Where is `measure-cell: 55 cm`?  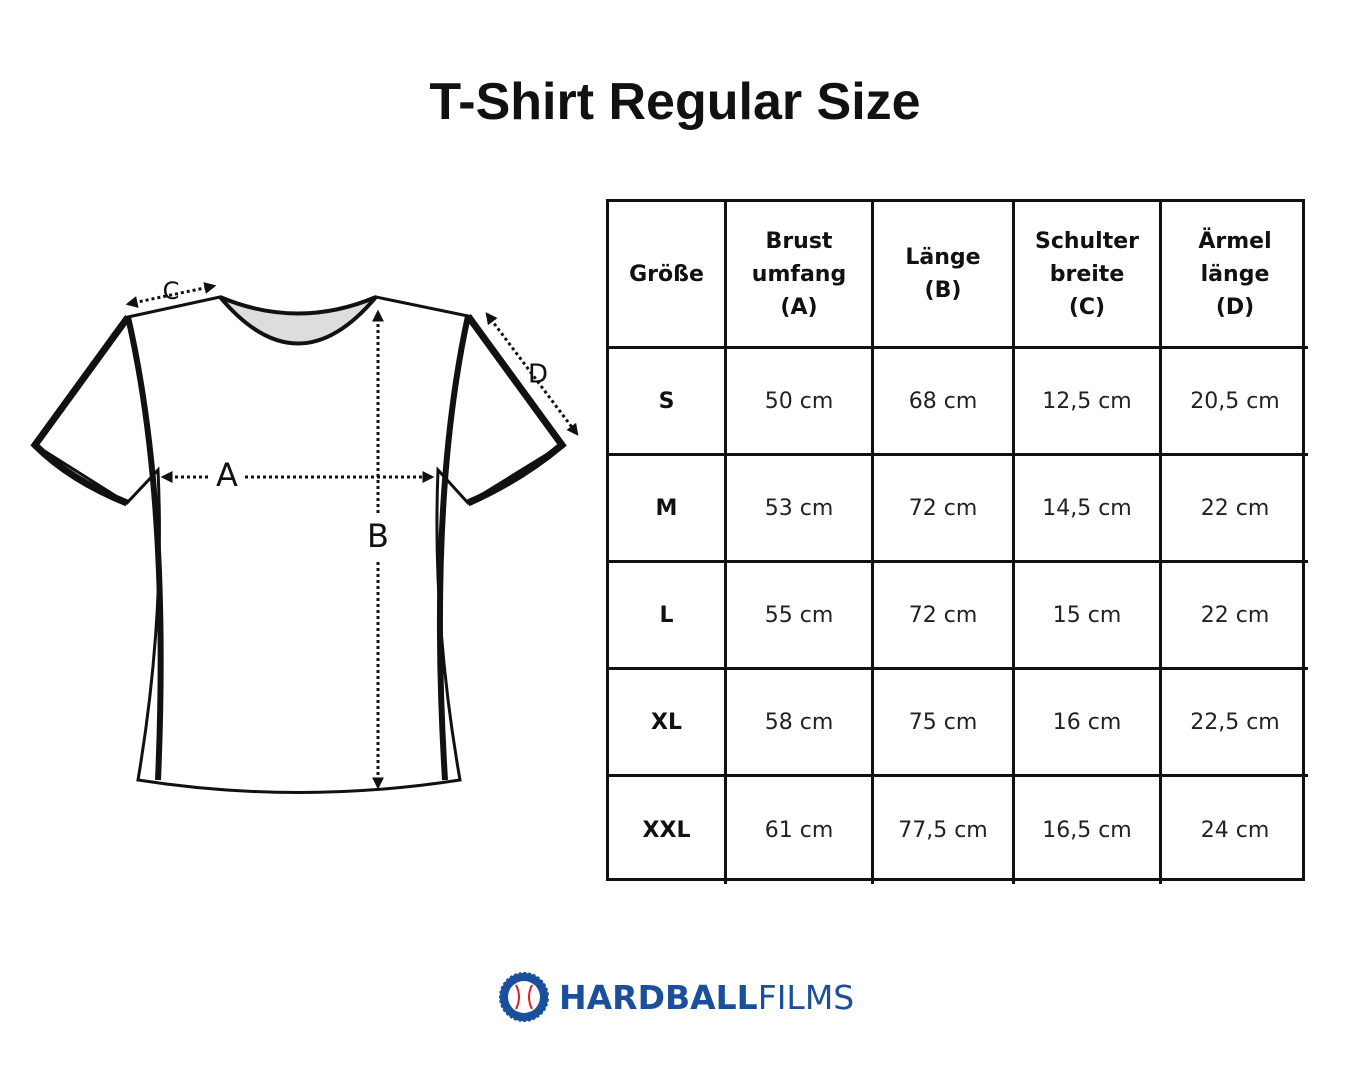
measure-cell: 55 cm is located at coordinates (800, 616).